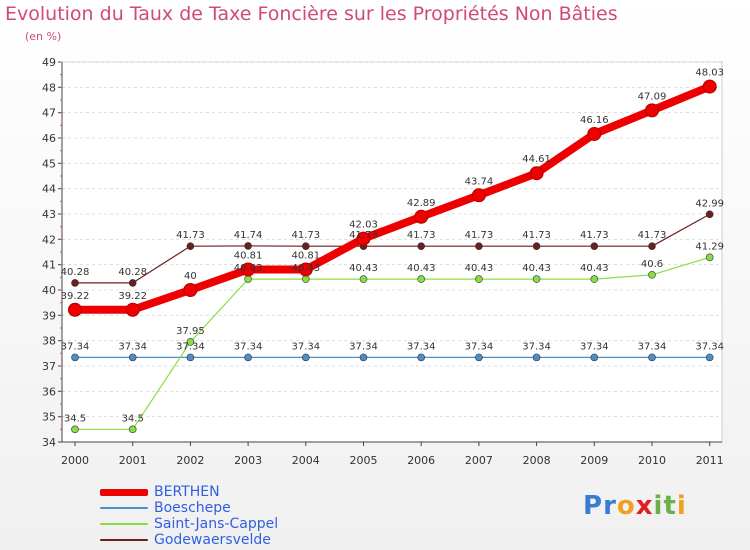 The image size is (750, 550). I want to click on x-tick-label: 2008, so click(537, 460).